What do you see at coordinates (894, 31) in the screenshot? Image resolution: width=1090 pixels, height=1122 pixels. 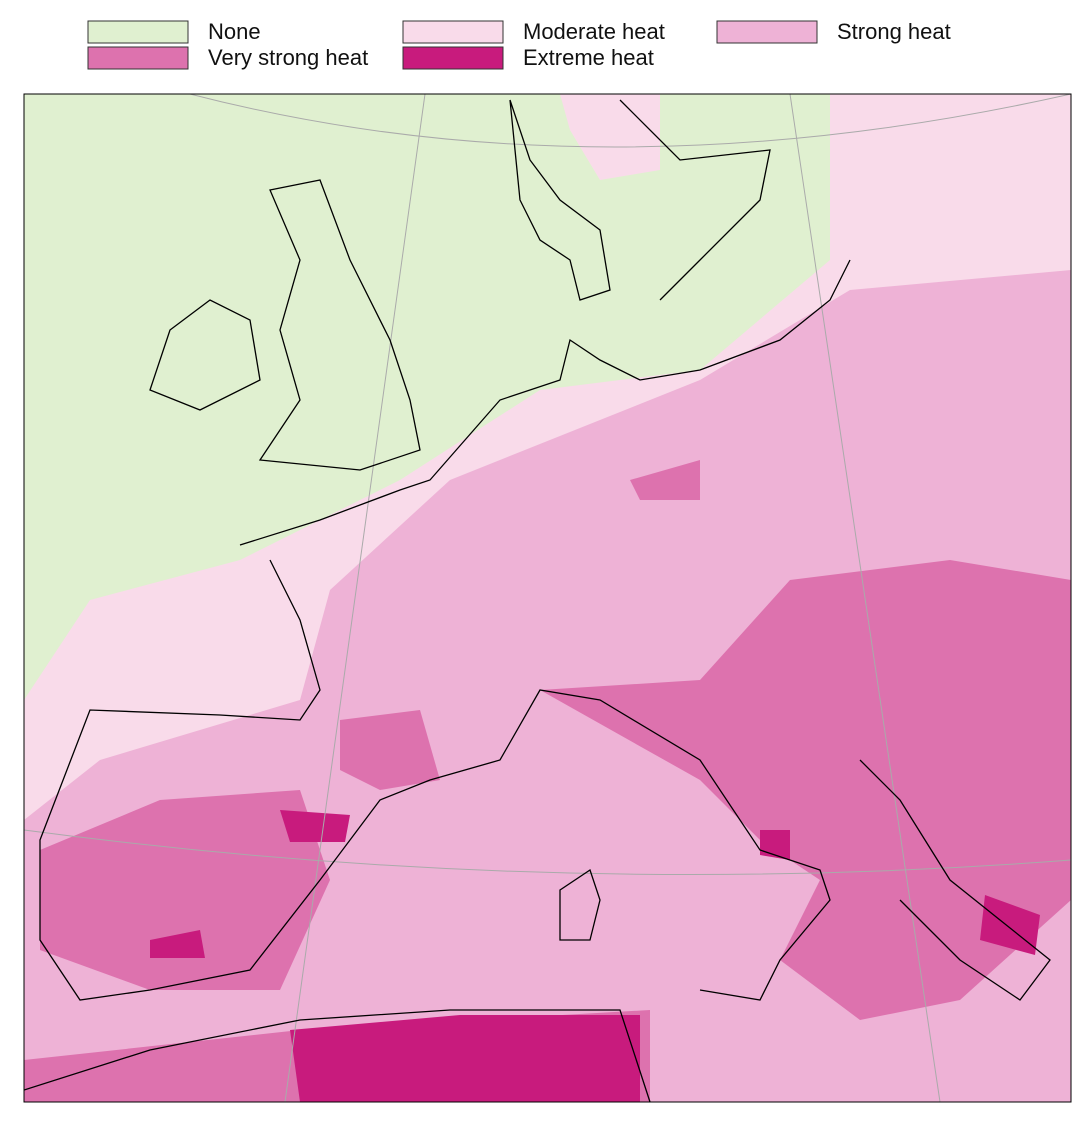 I see `legend-label: Strong heat` at bounding box center [894, 31].